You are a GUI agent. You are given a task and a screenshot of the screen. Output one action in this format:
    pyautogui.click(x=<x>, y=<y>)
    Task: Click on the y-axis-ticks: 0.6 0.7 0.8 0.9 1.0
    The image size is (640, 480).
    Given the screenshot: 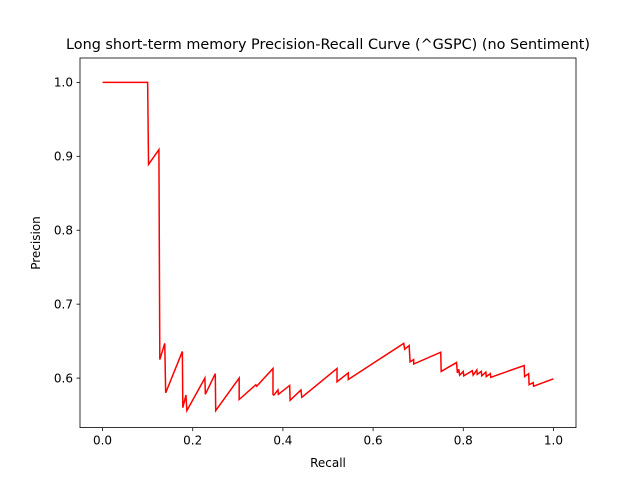 What is the action you would take?
    pyautogui.click(x=67, y=230)
    